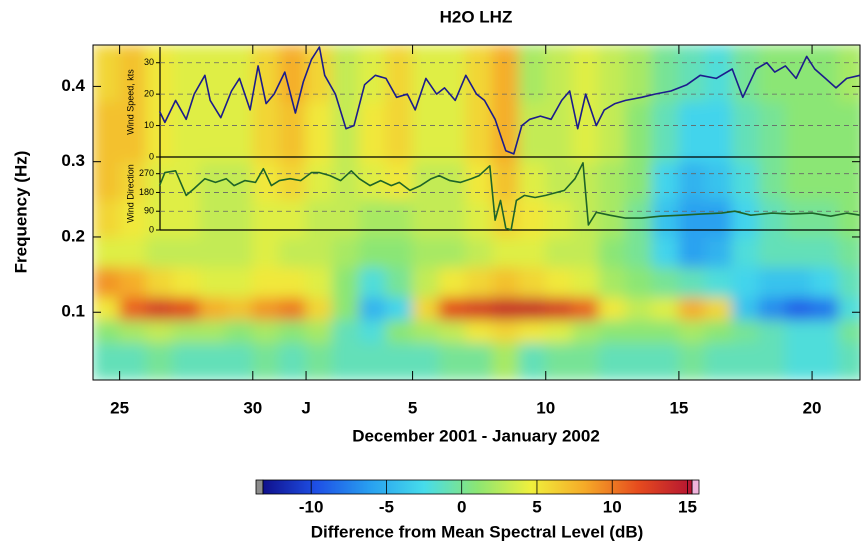 Image resolution: width=862 pixels, height=548 pixels. I want to click on colorbar, so click(477, 487).